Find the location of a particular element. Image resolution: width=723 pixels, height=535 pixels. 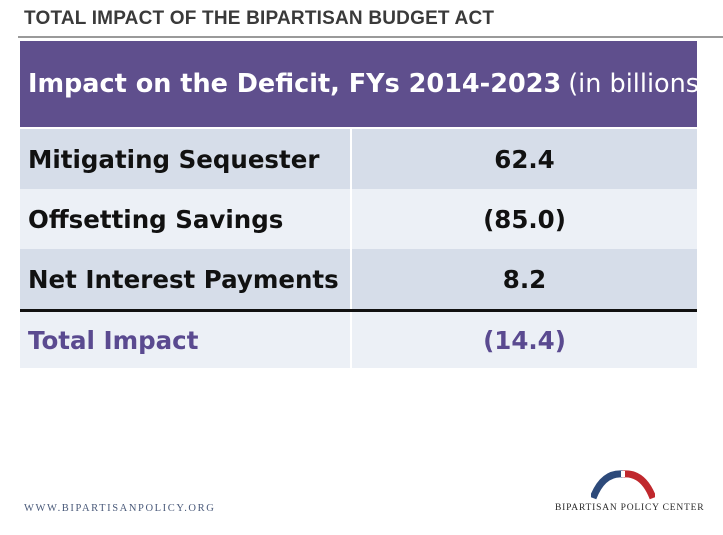

table-row: Net Interest Payments 8.2 is located at coordinates (358, 279).